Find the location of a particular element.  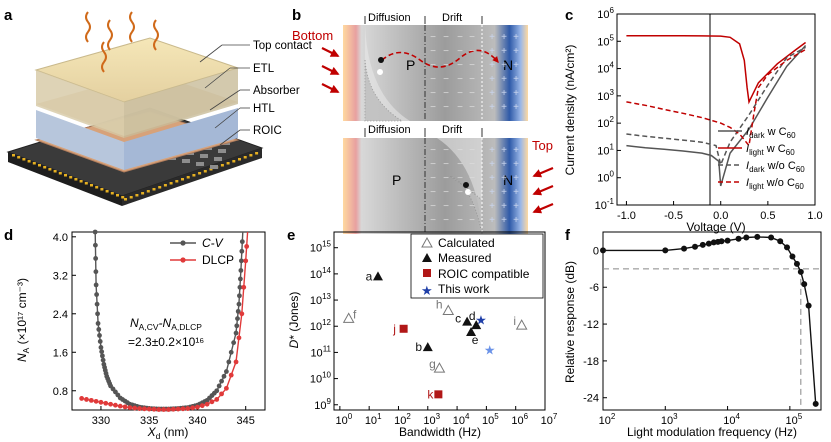

d-series is located at coordinates (164, 320).